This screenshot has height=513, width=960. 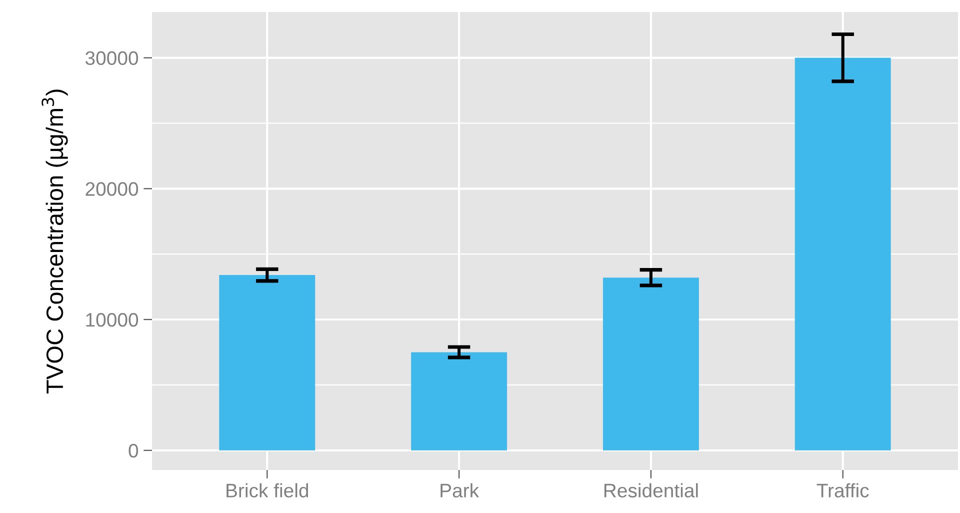 I want to click on x-tick-label: Traffic, so click(x=842, y=490).